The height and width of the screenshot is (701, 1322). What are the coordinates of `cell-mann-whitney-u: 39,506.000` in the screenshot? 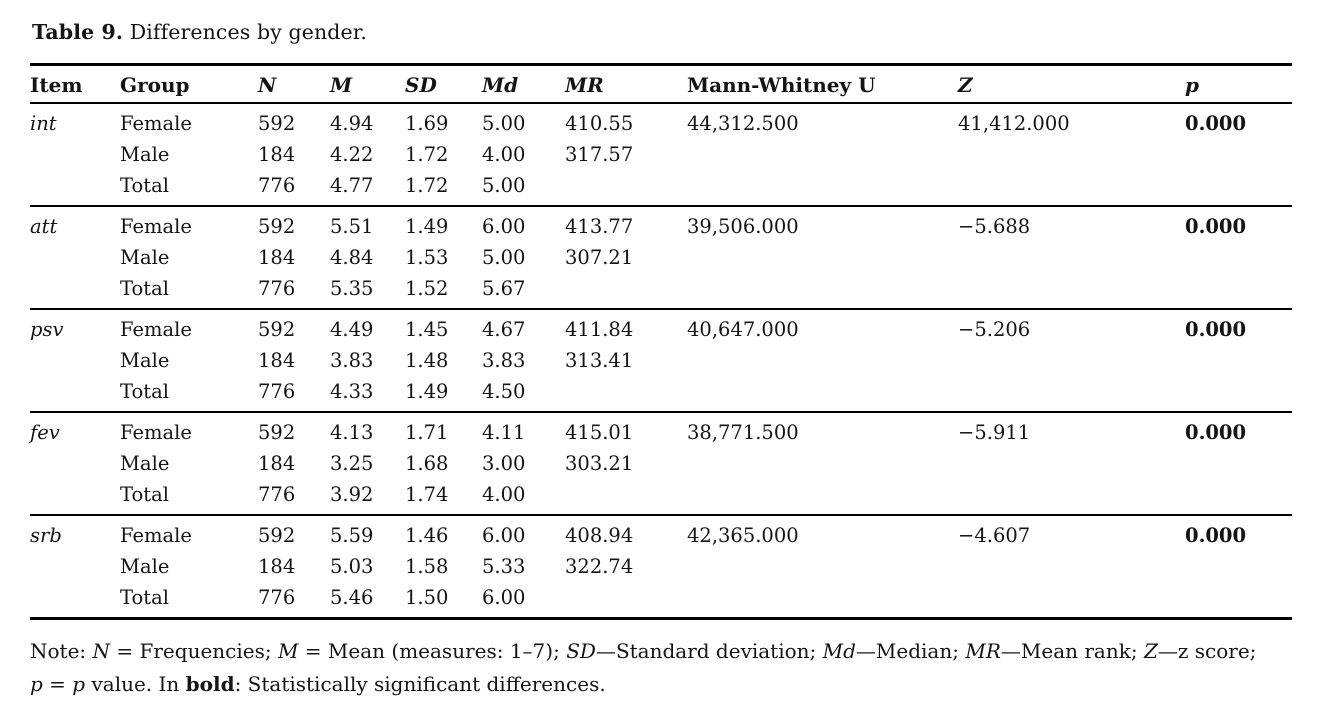 It's located at (743, 226).